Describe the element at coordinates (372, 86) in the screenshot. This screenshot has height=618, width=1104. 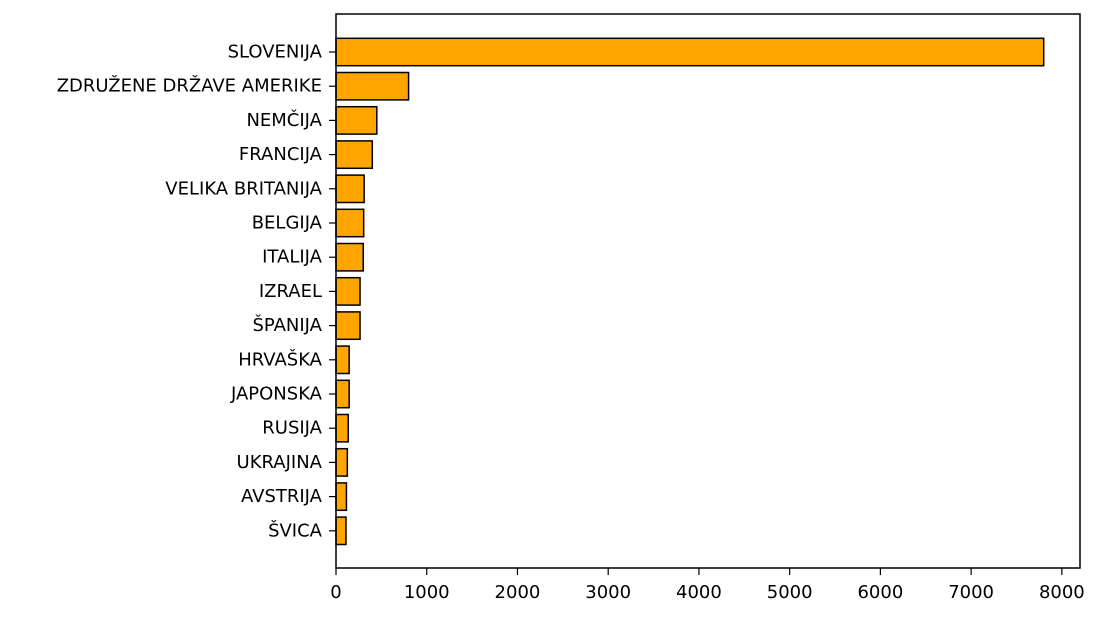
I see `bar-zdruzene-drzave-amerike` at that location.